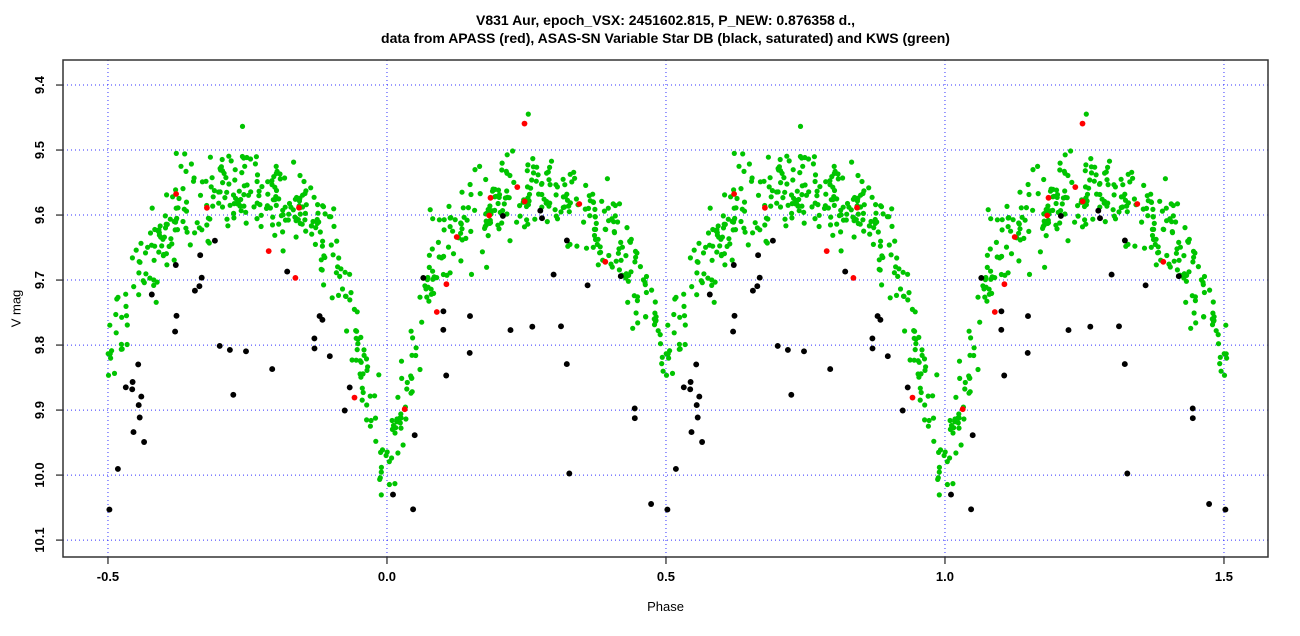  What do you see at coordinates (39, 410) in the screenshot?
I see `y-tick-label: 9.9` at bounding box center [39, 410].